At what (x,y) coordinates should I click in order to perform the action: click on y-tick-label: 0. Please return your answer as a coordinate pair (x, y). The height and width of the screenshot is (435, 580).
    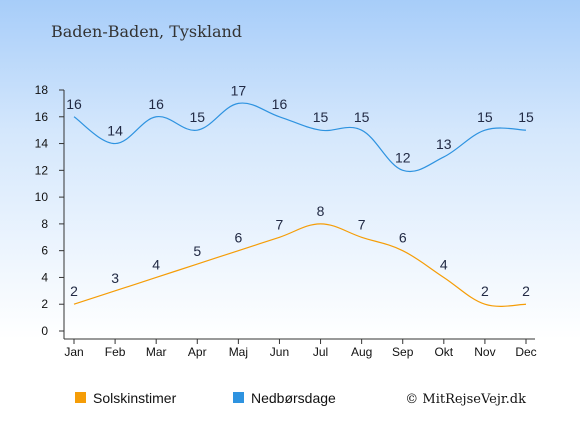
    Looking at the image, I should click on (44, 331).